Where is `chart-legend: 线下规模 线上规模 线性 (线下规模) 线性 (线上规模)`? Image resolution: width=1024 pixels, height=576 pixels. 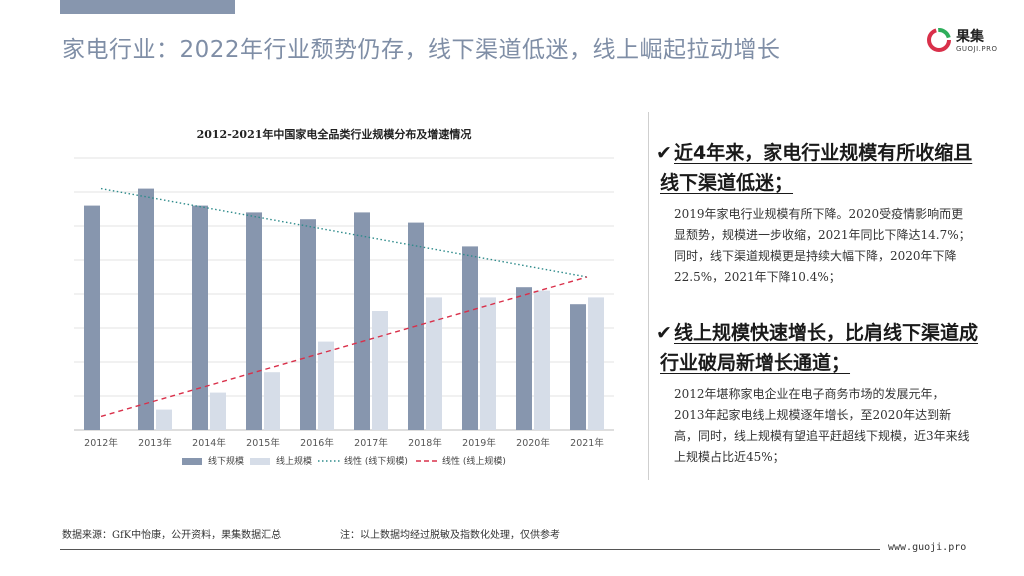
chart-legend: 线下规模 线上规模 线性 (线下规模) 线性 (线上规模) is located at coordinates (344, 461).